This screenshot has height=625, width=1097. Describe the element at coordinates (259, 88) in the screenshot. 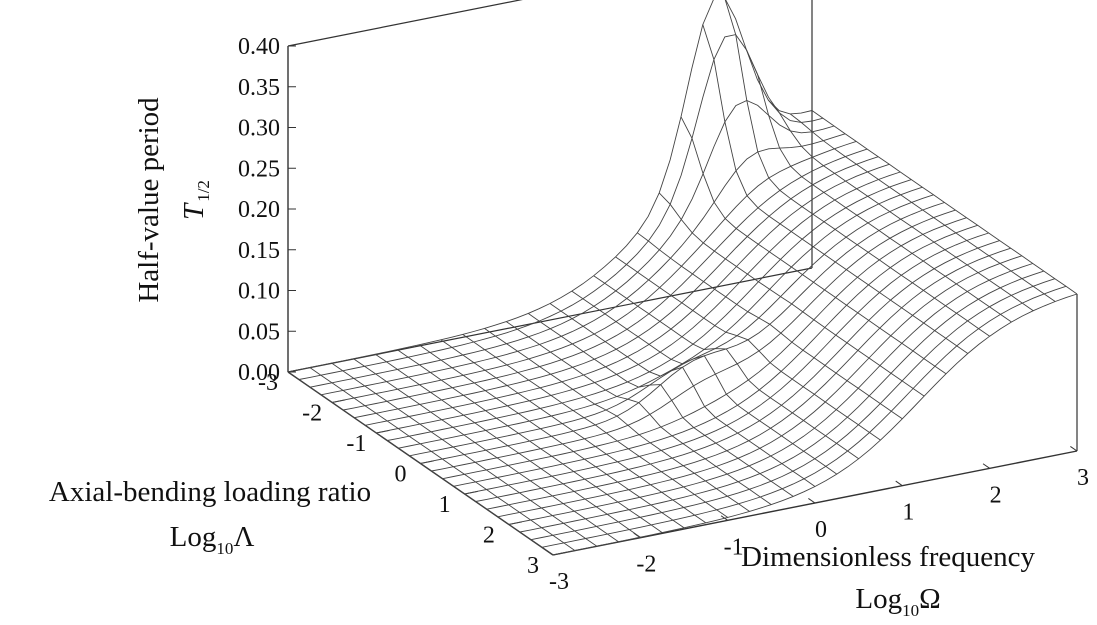

I see `z-tick-label: 0.35` at that location.